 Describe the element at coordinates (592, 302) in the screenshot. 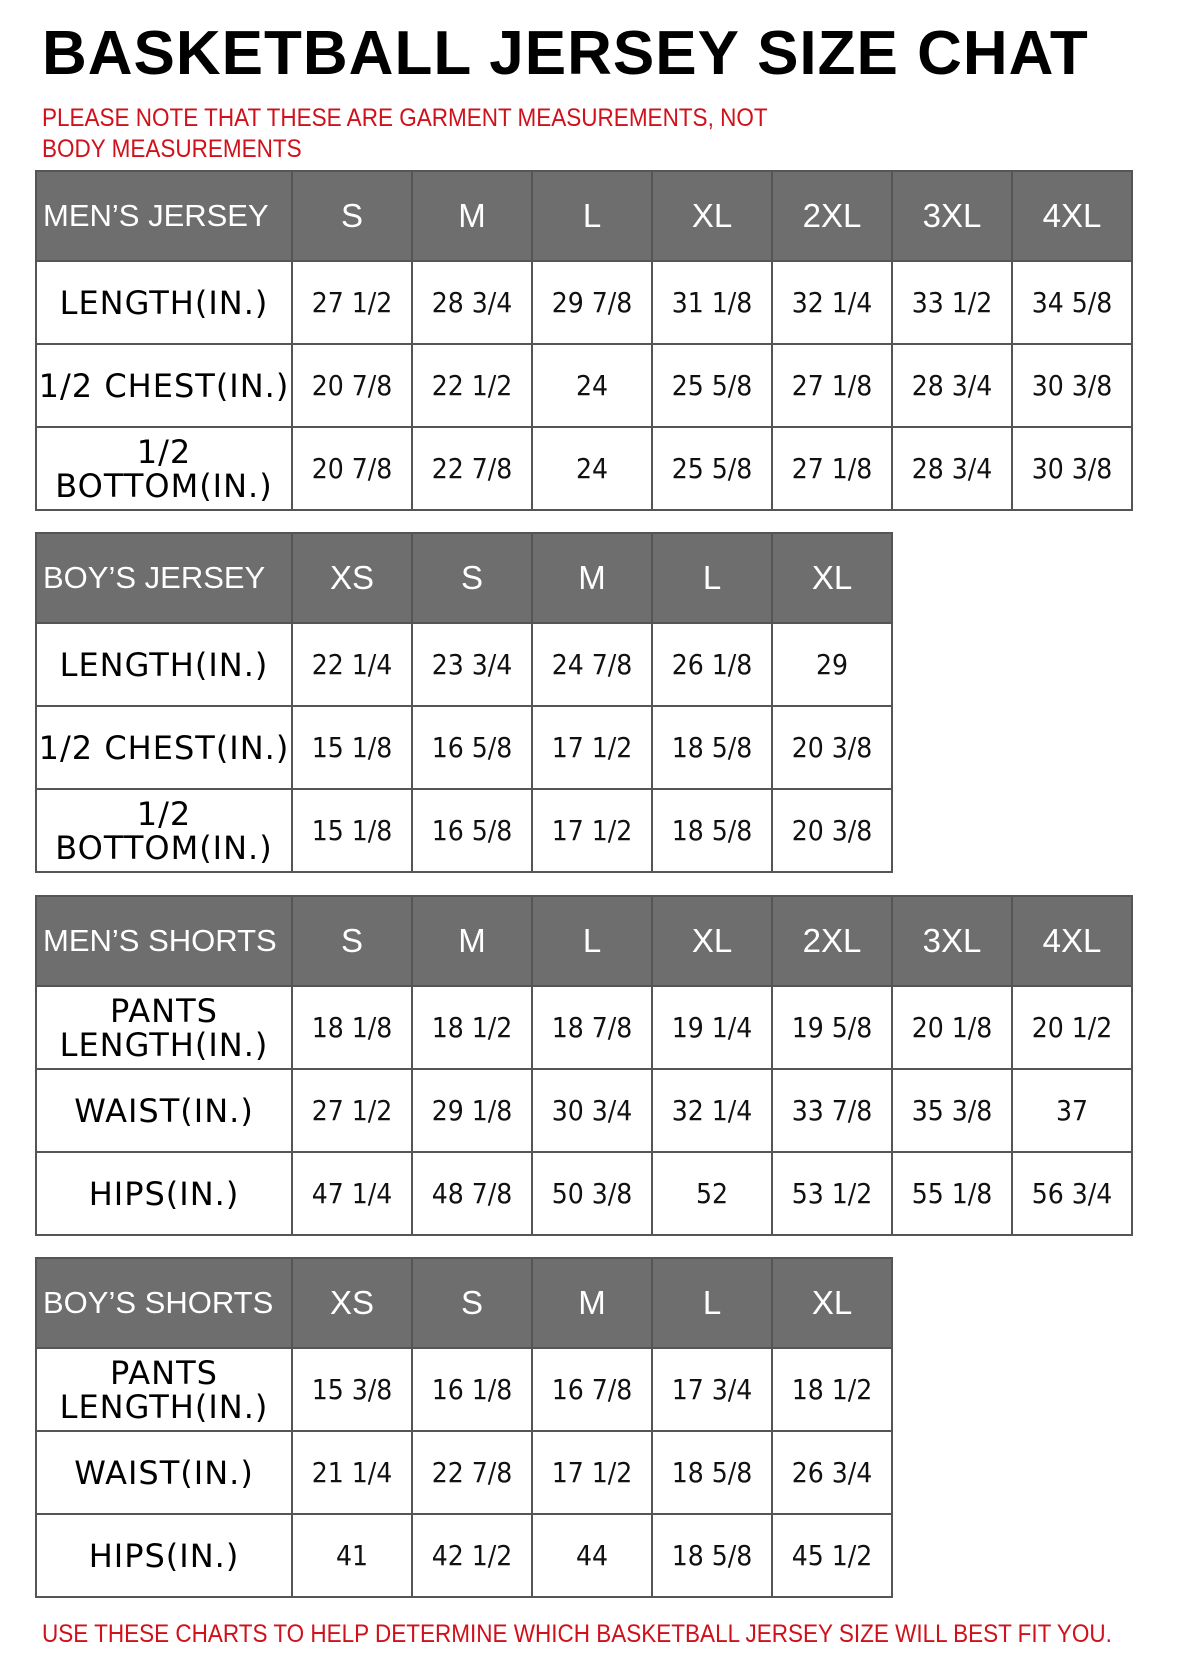

I see `measurement-cell: 29 7/8` at that location.